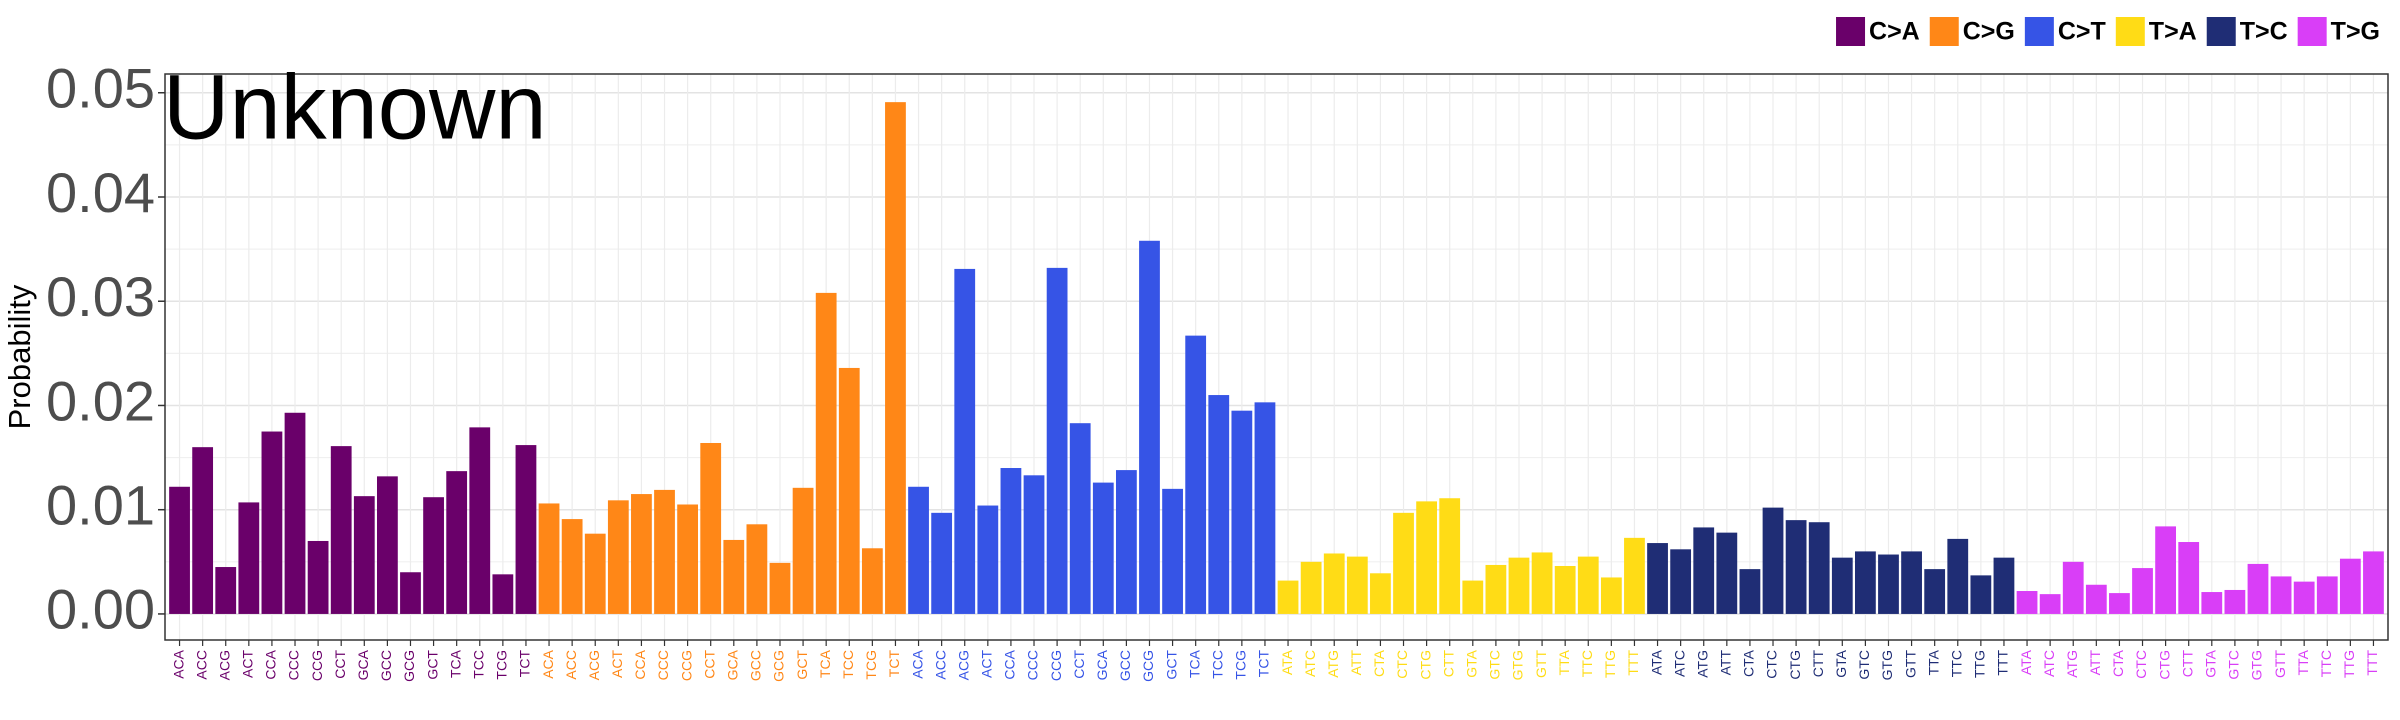 The image size is (2400, 720). What do you see at coordinates (1910, 664) in the screenshot?
I see `x-tick-label: GTT` at bounding box center [1910, 664].